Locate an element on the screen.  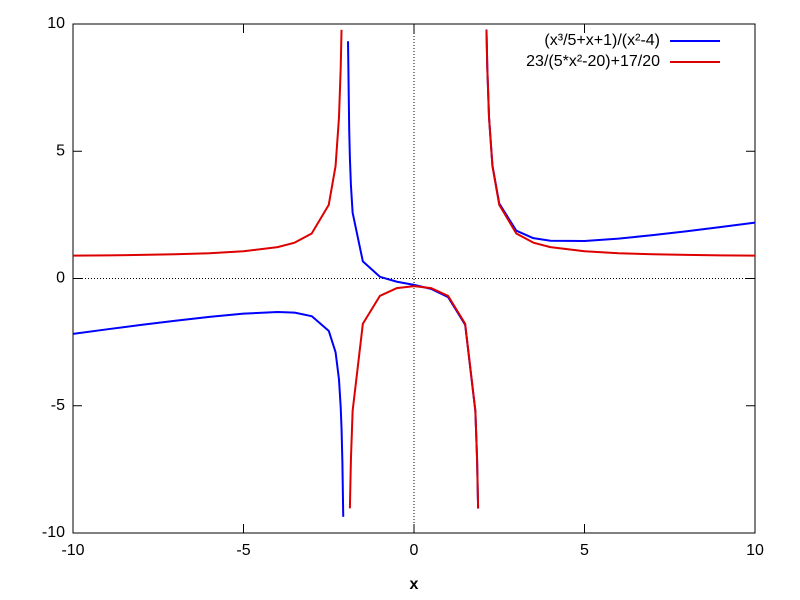
y-tick-label: 5 is located at coordinates (60, 150).